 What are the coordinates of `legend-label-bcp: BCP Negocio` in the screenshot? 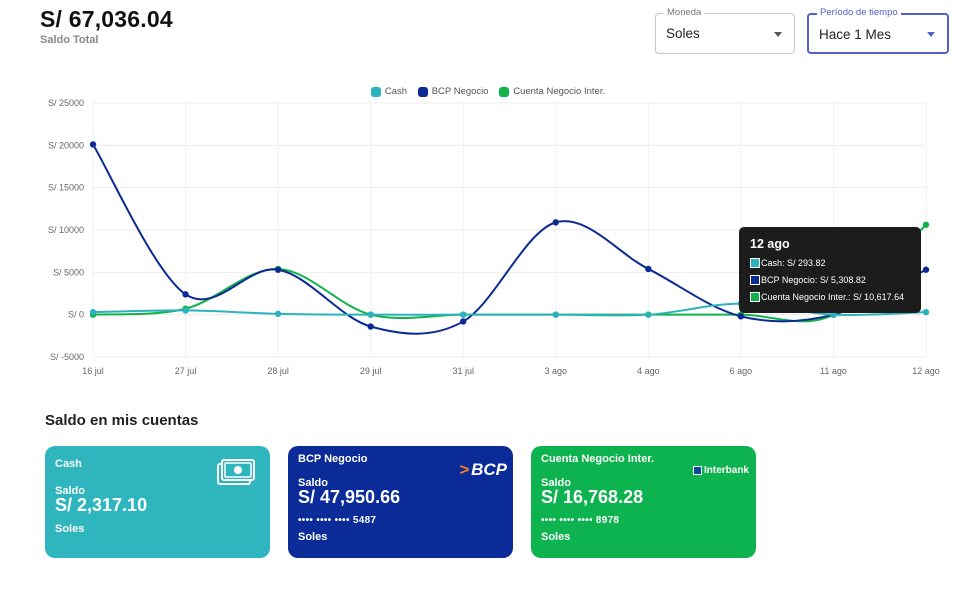 It's located at (460, 91).